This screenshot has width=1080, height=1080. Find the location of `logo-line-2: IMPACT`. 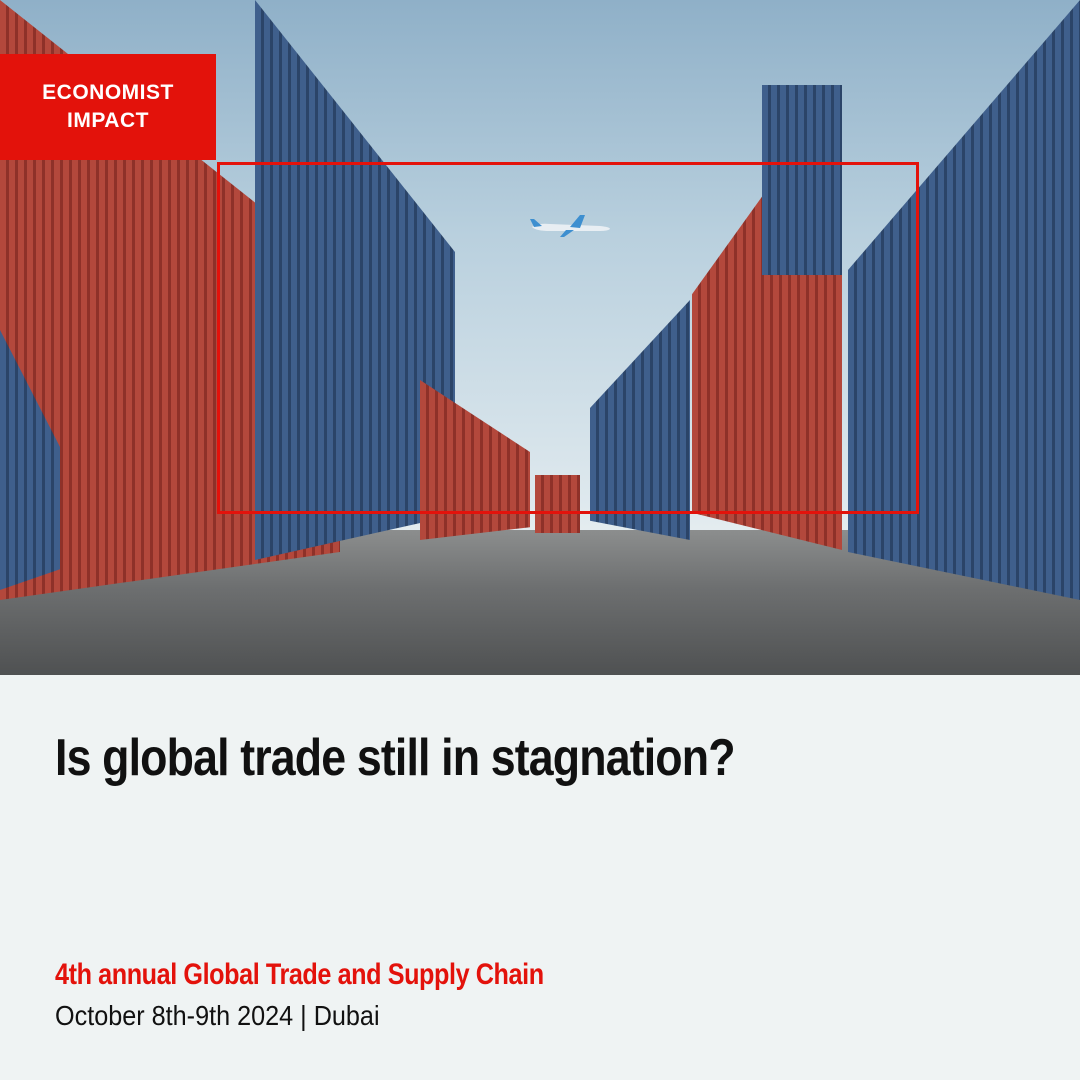

logo-line-2: IMPACT is located at coordinates (108, 120).